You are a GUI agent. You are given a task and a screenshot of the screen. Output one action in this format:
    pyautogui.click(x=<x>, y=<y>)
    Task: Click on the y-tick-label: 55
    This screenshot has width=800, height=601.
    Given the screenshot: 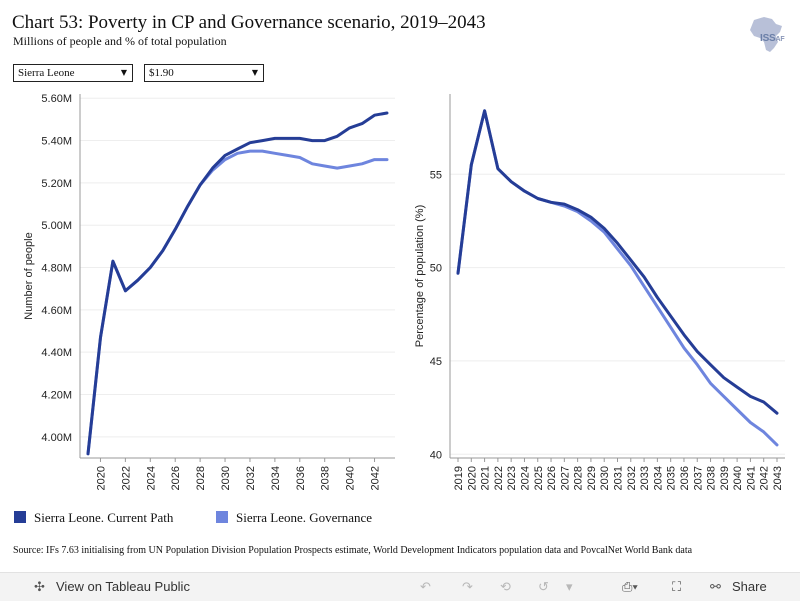 What is the action you would take?
    pyautogui.click(x=436, y=175)
    